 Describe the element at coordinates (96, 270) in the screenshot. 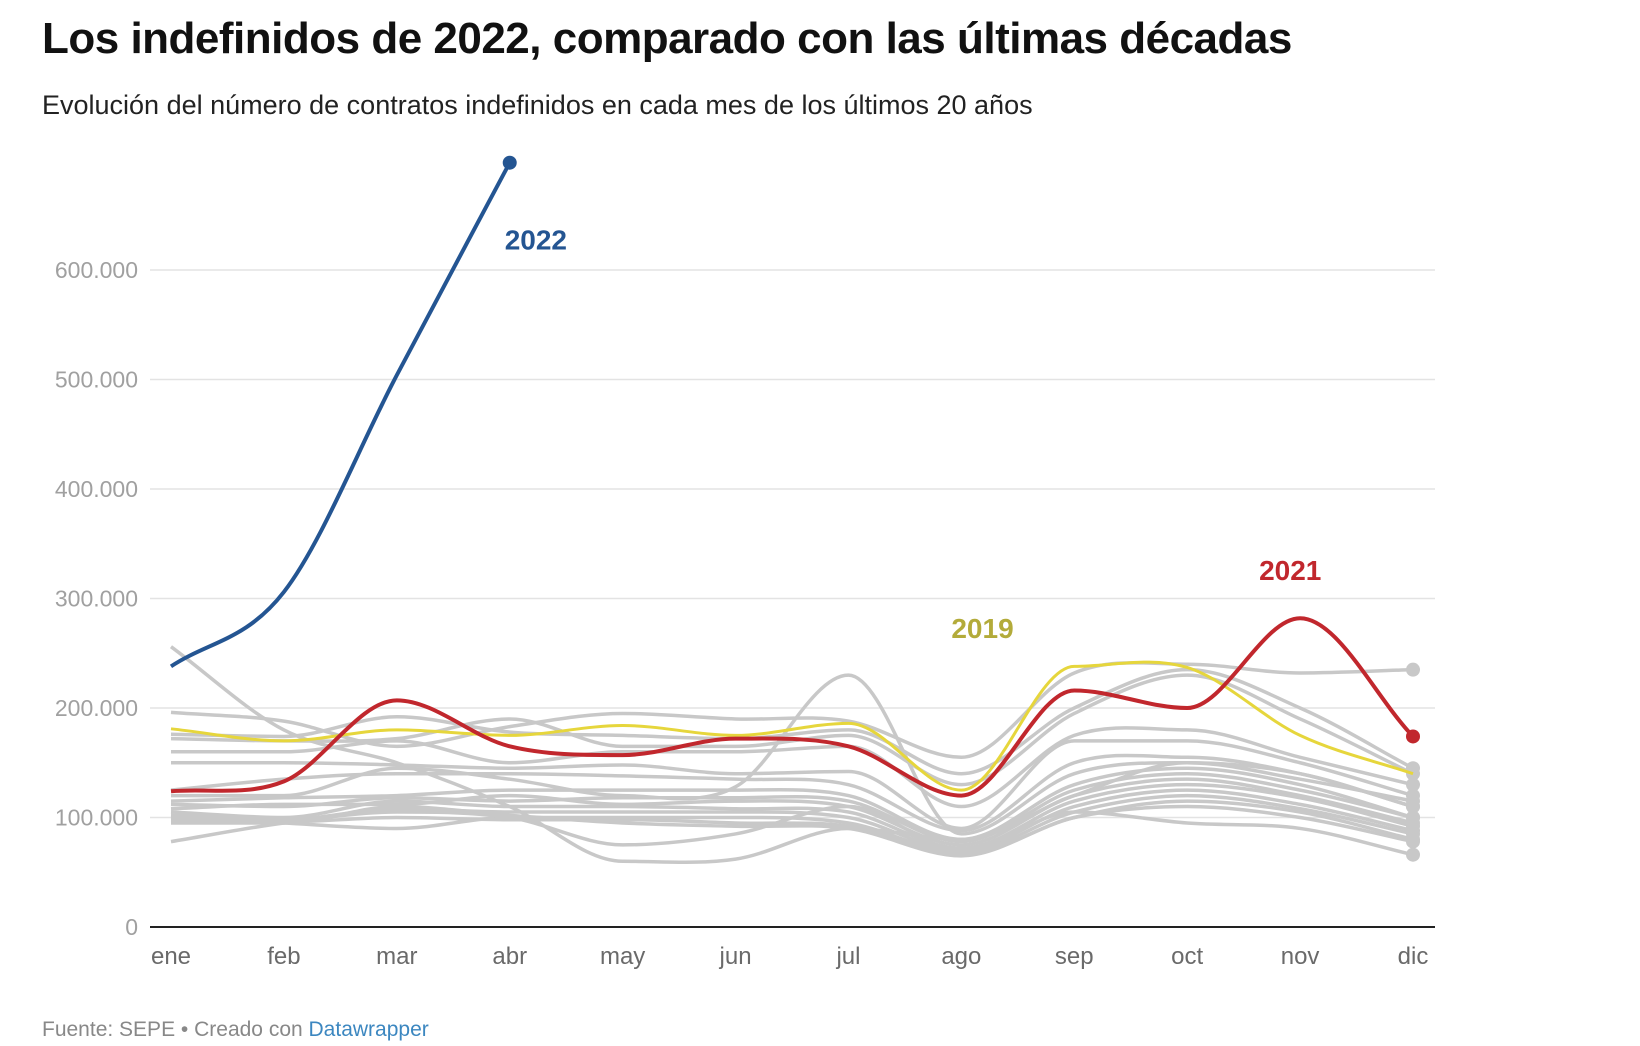

I see `y-tick-label: 600.000` at that location.